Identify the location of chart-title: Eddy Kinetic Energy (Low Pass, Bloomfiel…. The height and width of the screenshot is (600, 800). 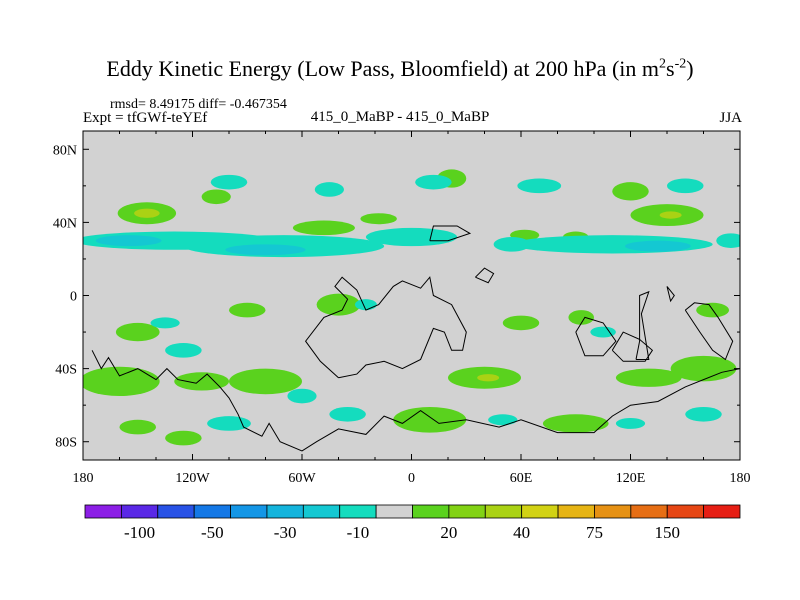
(400, 68).